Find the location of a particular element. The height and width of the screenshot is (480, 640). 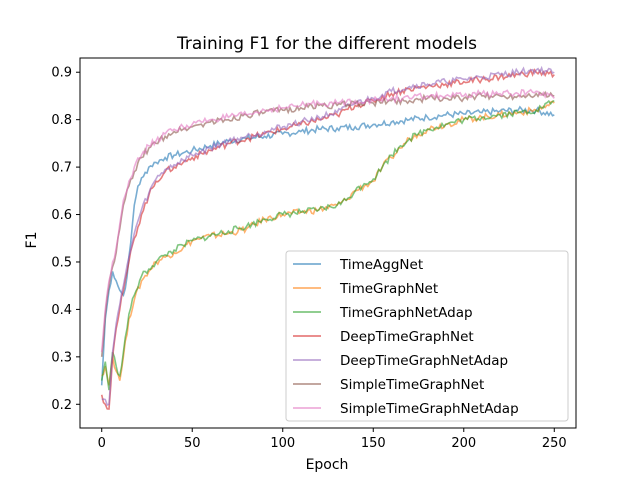

y-tick-label: 0.7 is located at coordinates (61, 168).